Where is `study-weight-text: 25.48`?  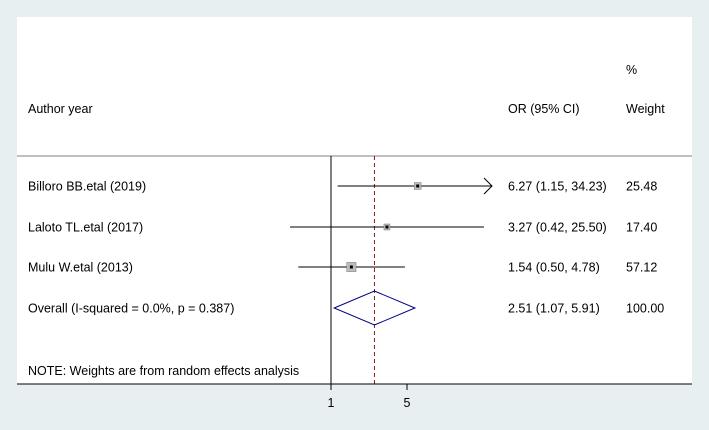
study-weight-text: 25.48 is located at coordinates (641, 187).